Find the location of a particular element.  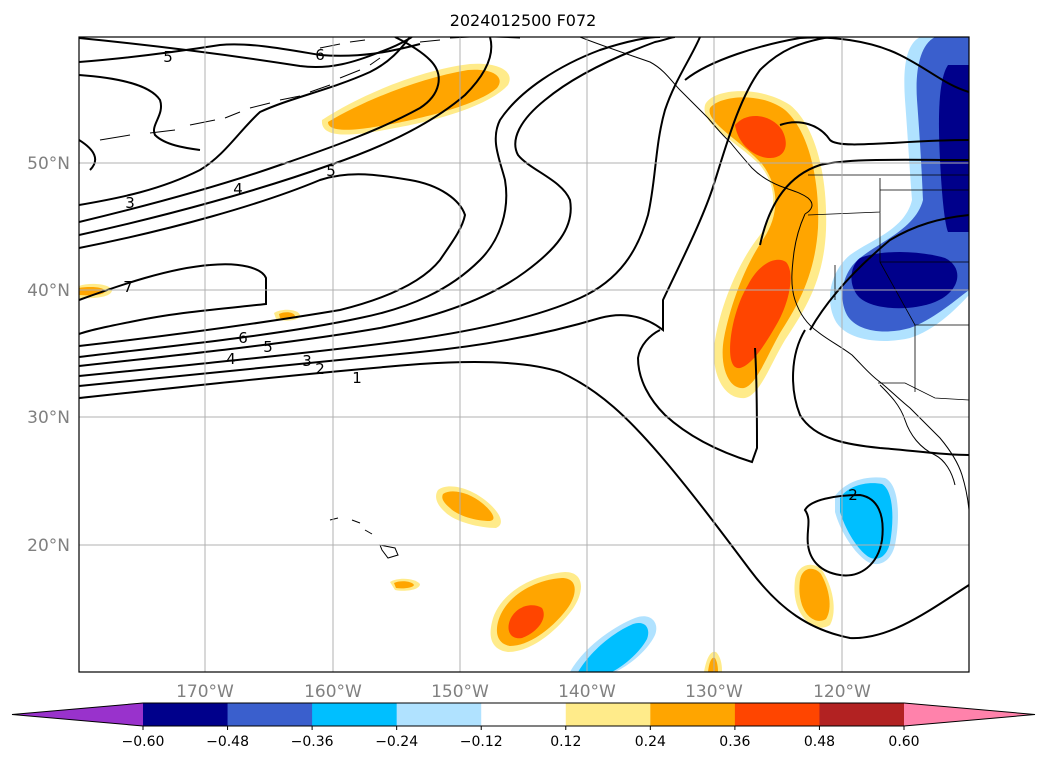

contour-label: 7 is located at coordinates (128, 287).